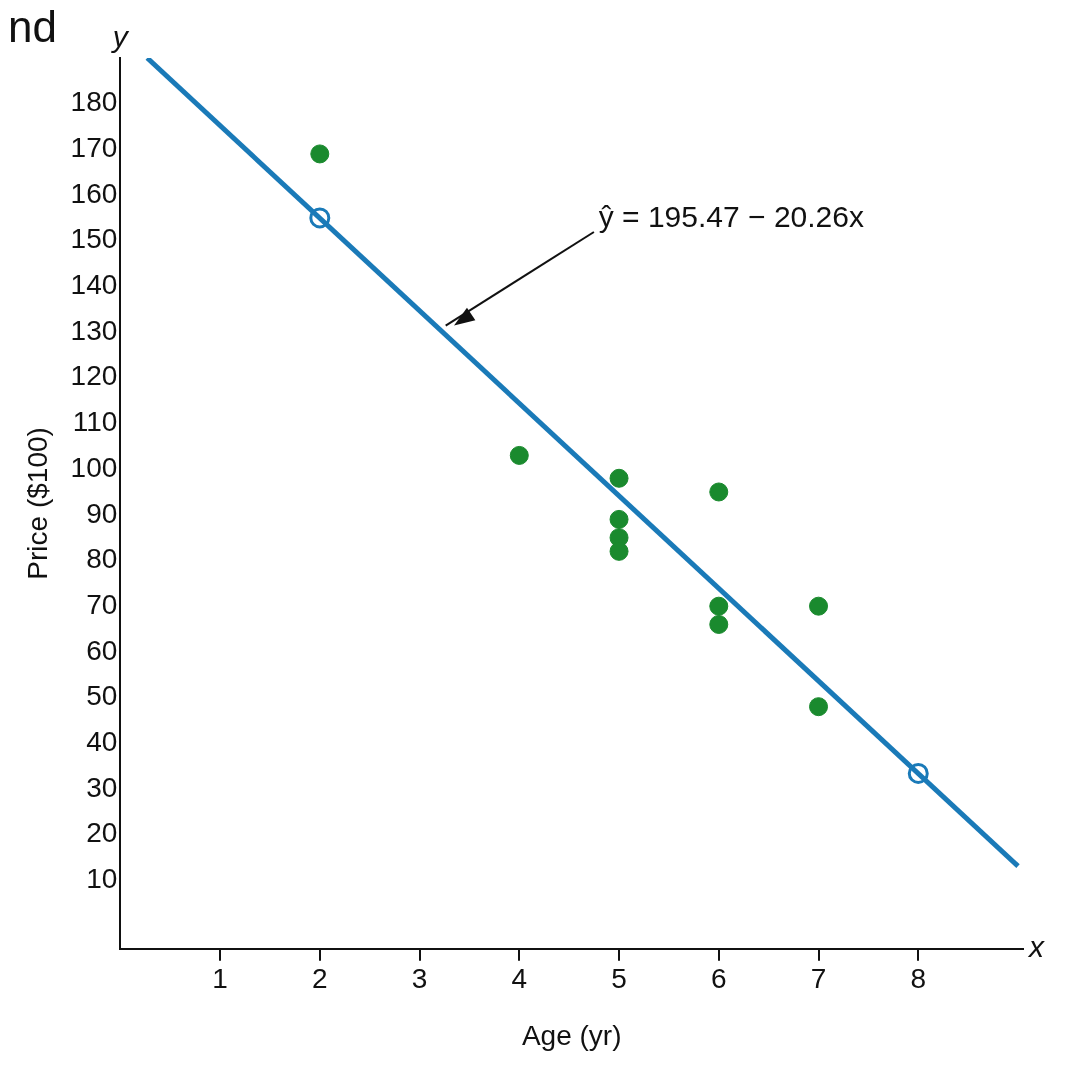  I want to click on text: nd, so click(32, 27).